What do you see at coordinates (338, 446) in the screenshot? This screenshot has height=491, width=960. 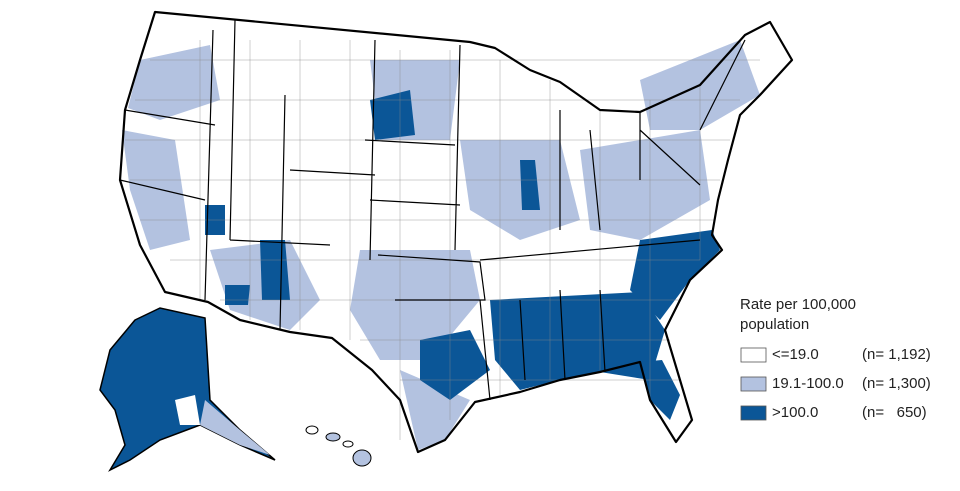 I see `hawaii` at bounding box center [338, 446].